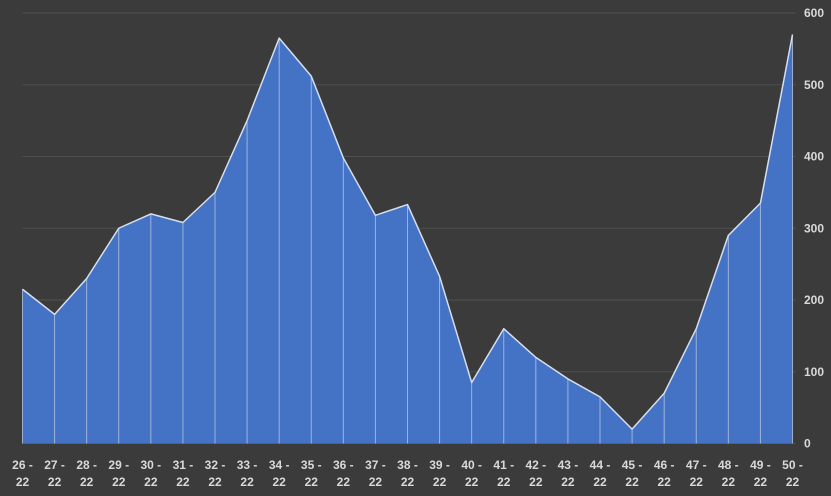 The height and width of the screenshot is (496, 831). Describe the element at coordinates (632, 465) in the screenshot. I see `x-tick-label-45 - 22: 45 -` at that location.